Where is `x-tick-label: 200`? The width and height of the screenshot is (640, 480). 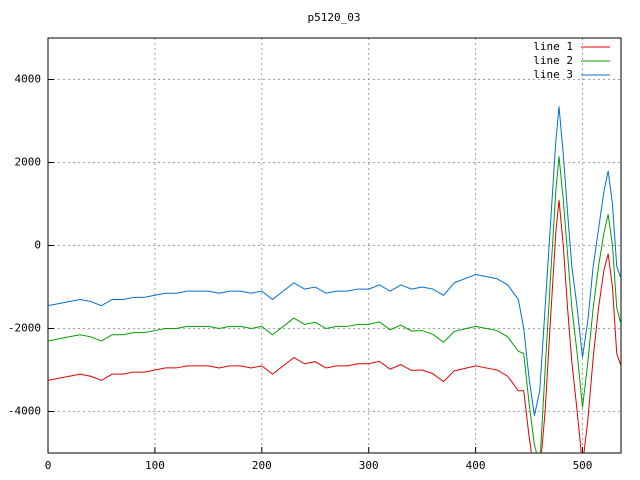
x-tick-label: 200 is located at coordinates (262, 465).